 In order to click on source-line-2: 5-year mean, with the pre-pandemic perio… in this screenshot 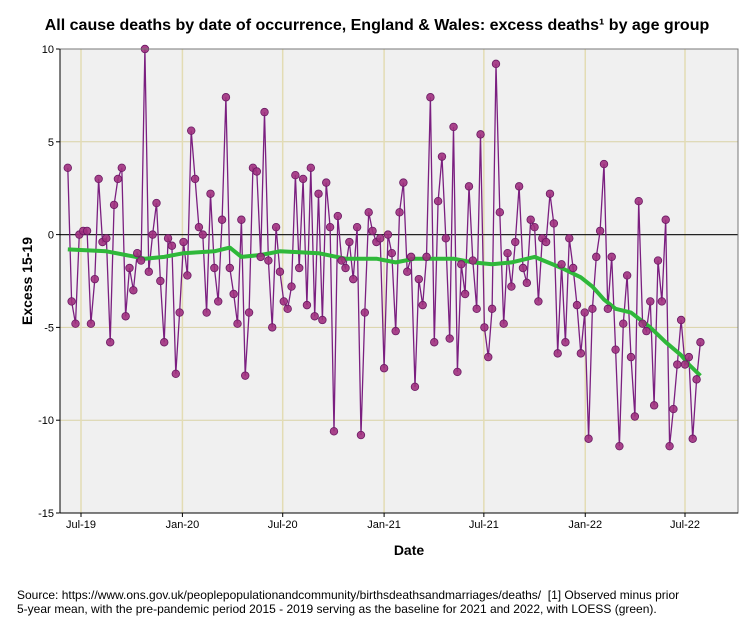, I will do `click(337, 609)`.